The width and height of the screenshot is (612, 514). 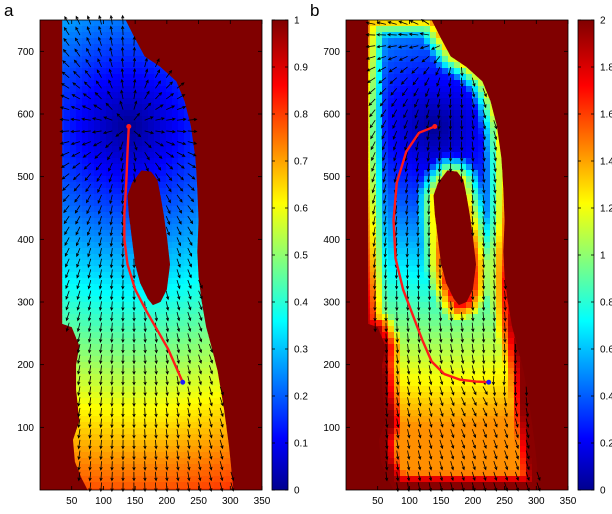 What do you see at coordinates (331, 365) in the screenshot?
I see `y-tick-label: 200` at bounding box center [331, 365].